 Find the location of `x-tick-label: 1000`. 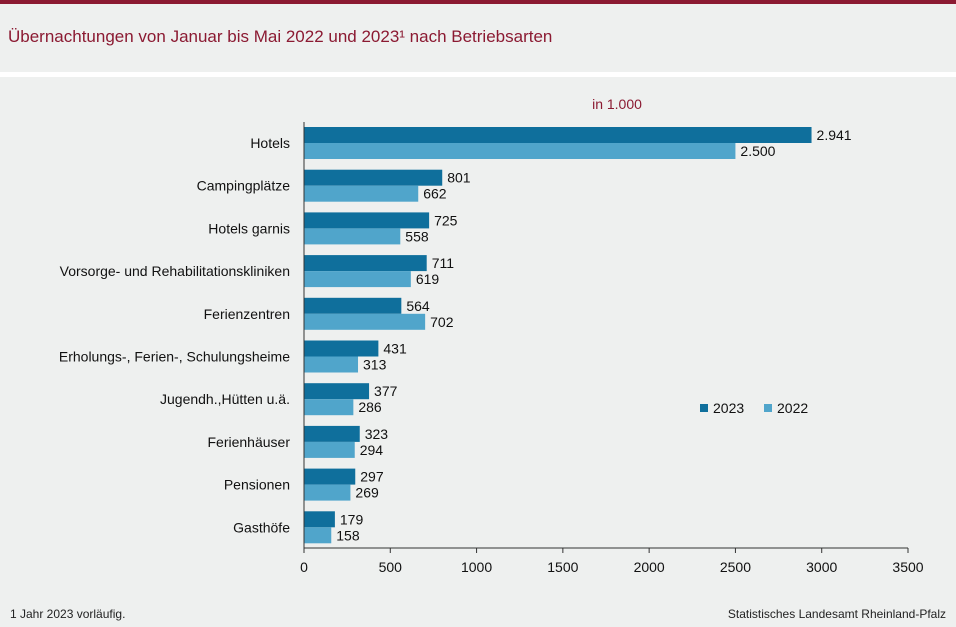

x-tick-label: 1000 is located at coordinates (476, 567).